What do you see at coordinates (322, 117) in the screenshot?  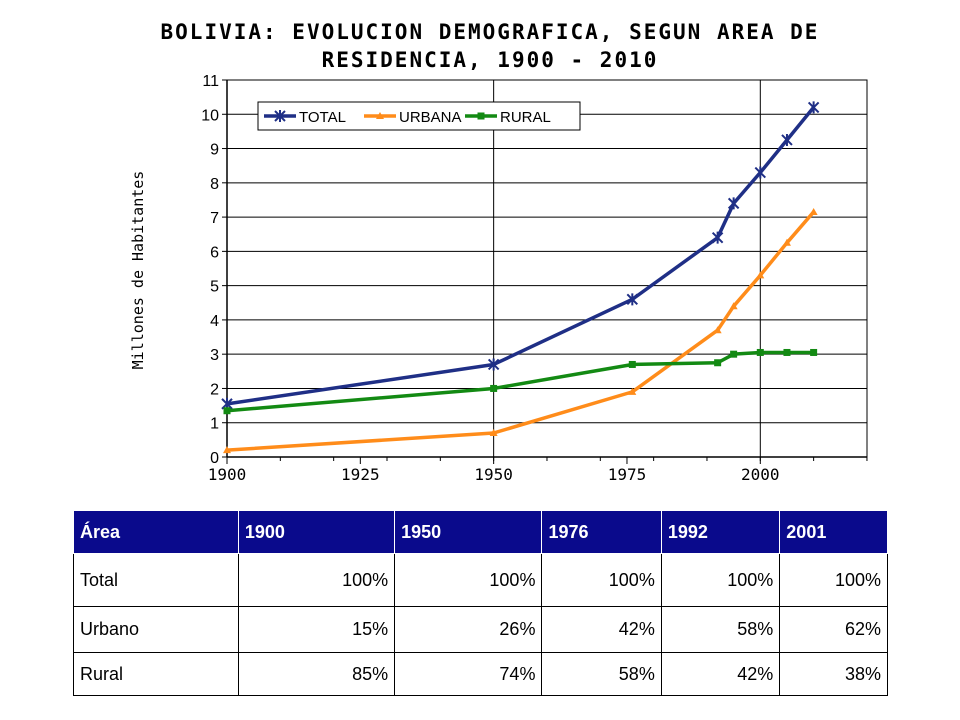 I see `legend-label: TOTAL` at bounding box center [322, 117].